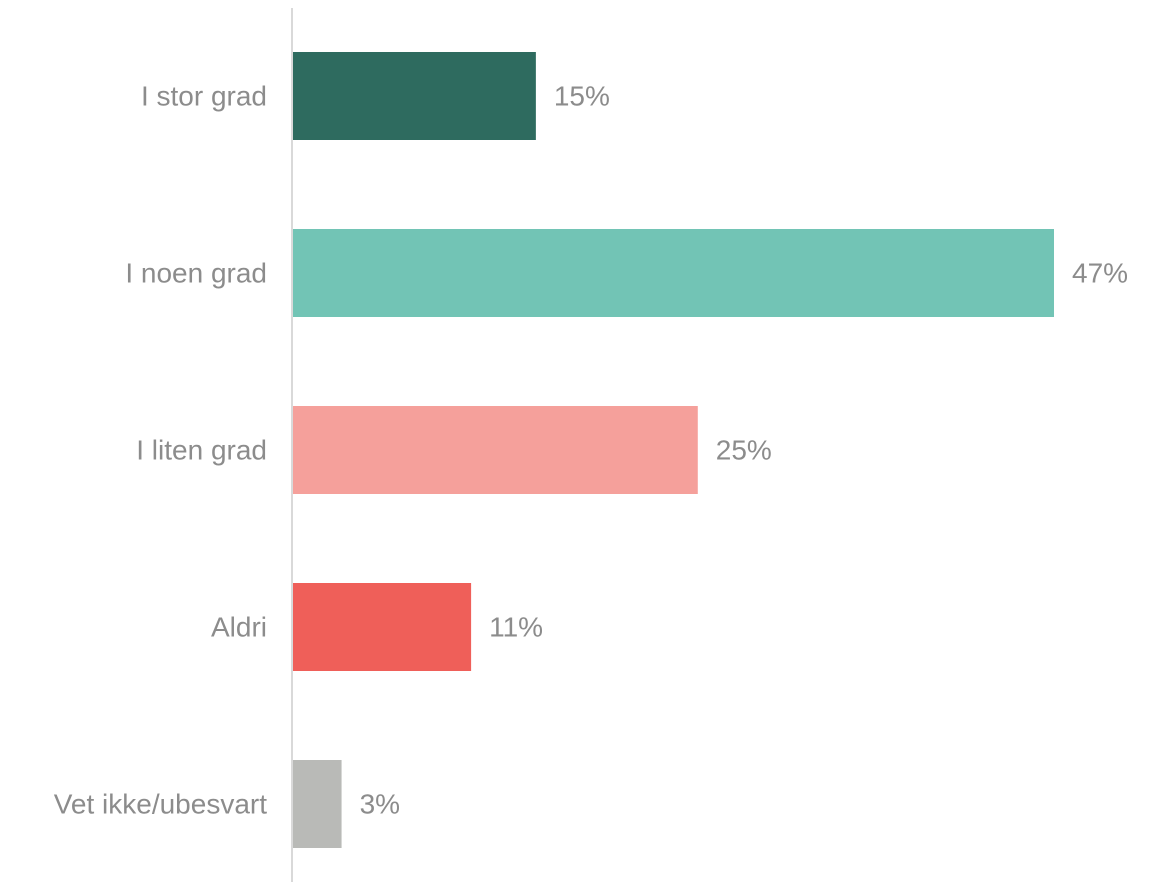 The image size is (1156, 885). I want to click on bar-aldri, so click(382, 627).